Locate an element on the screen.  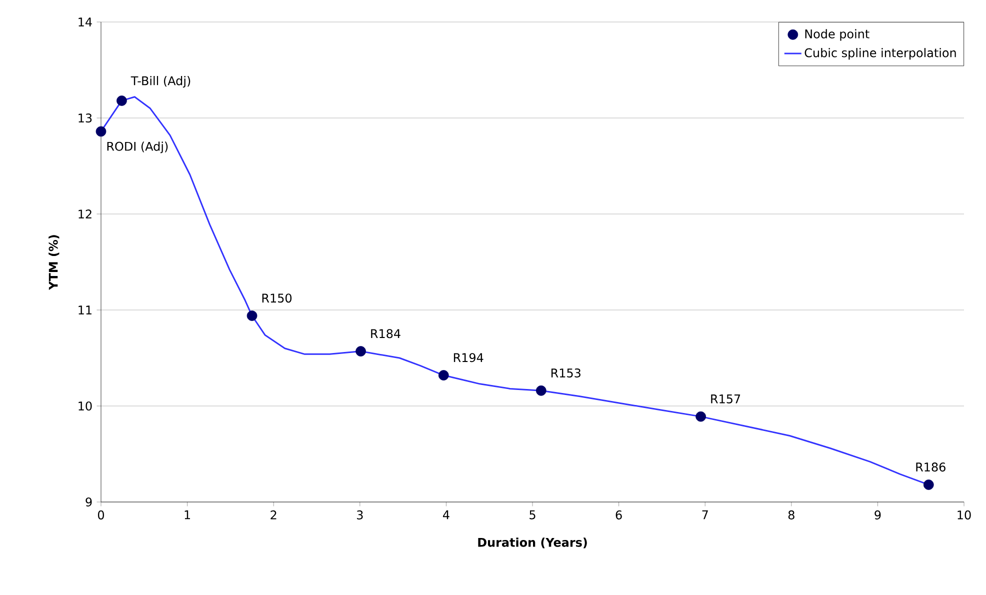
y-tick-label: 14 is located at coordinates (85, 22).